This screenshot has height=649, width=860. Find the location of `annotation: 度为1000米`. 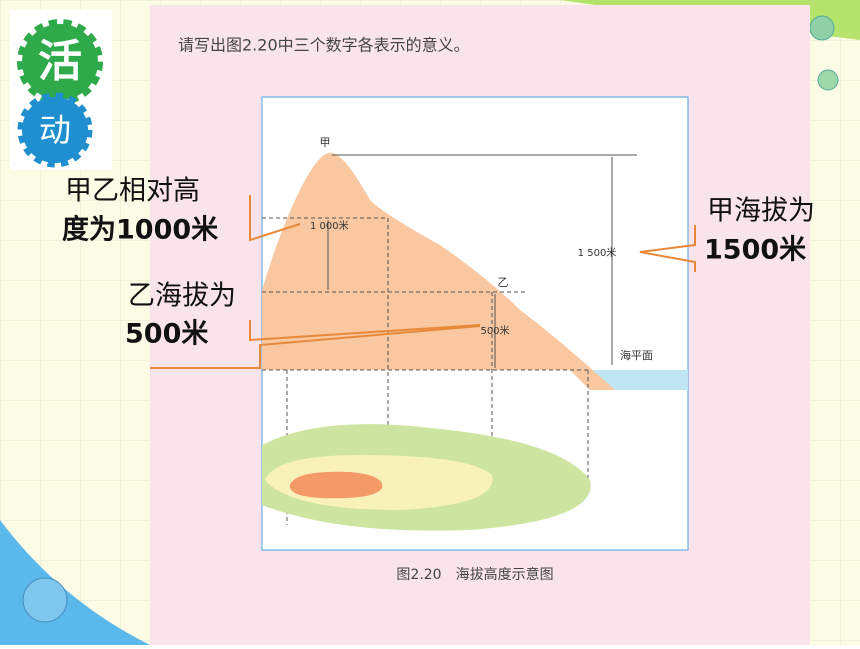

annotation: 度为1000米 is located at coordinates (140, 230).